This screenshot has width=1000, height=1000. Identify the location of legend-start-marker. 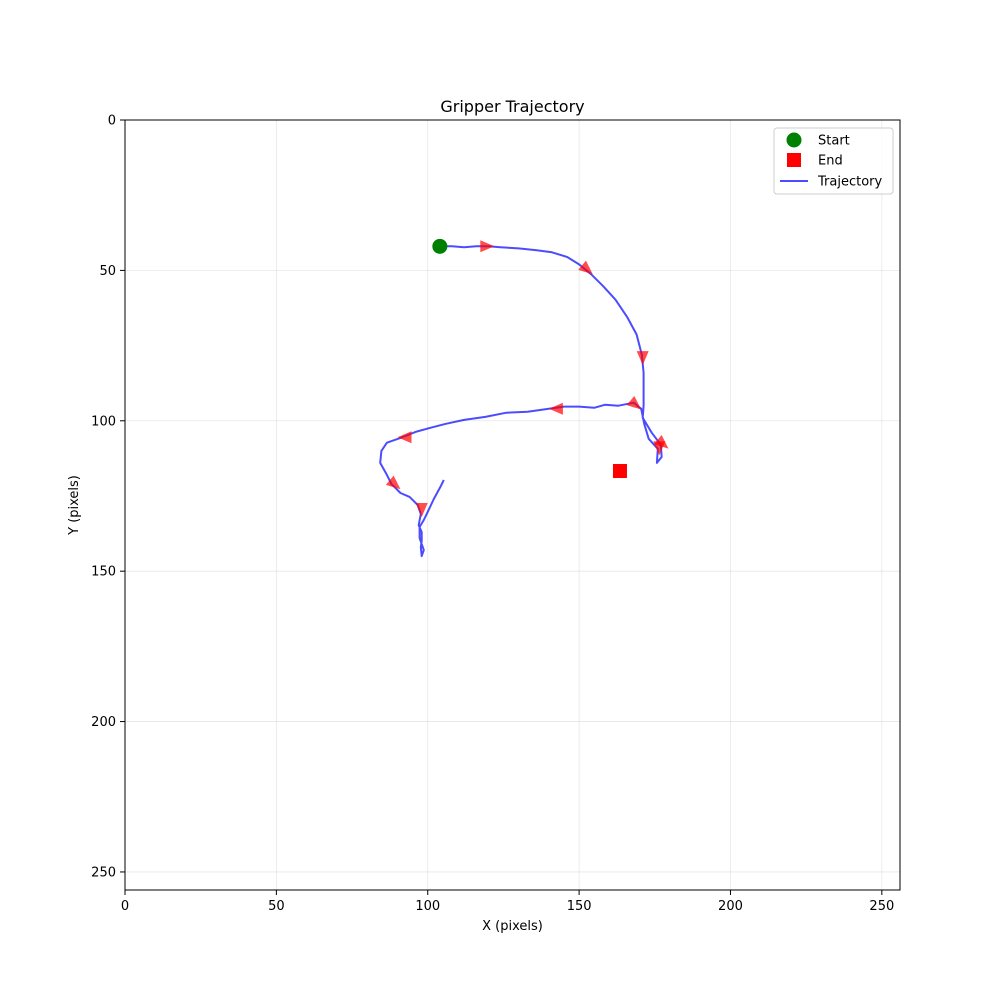
(794, 140).